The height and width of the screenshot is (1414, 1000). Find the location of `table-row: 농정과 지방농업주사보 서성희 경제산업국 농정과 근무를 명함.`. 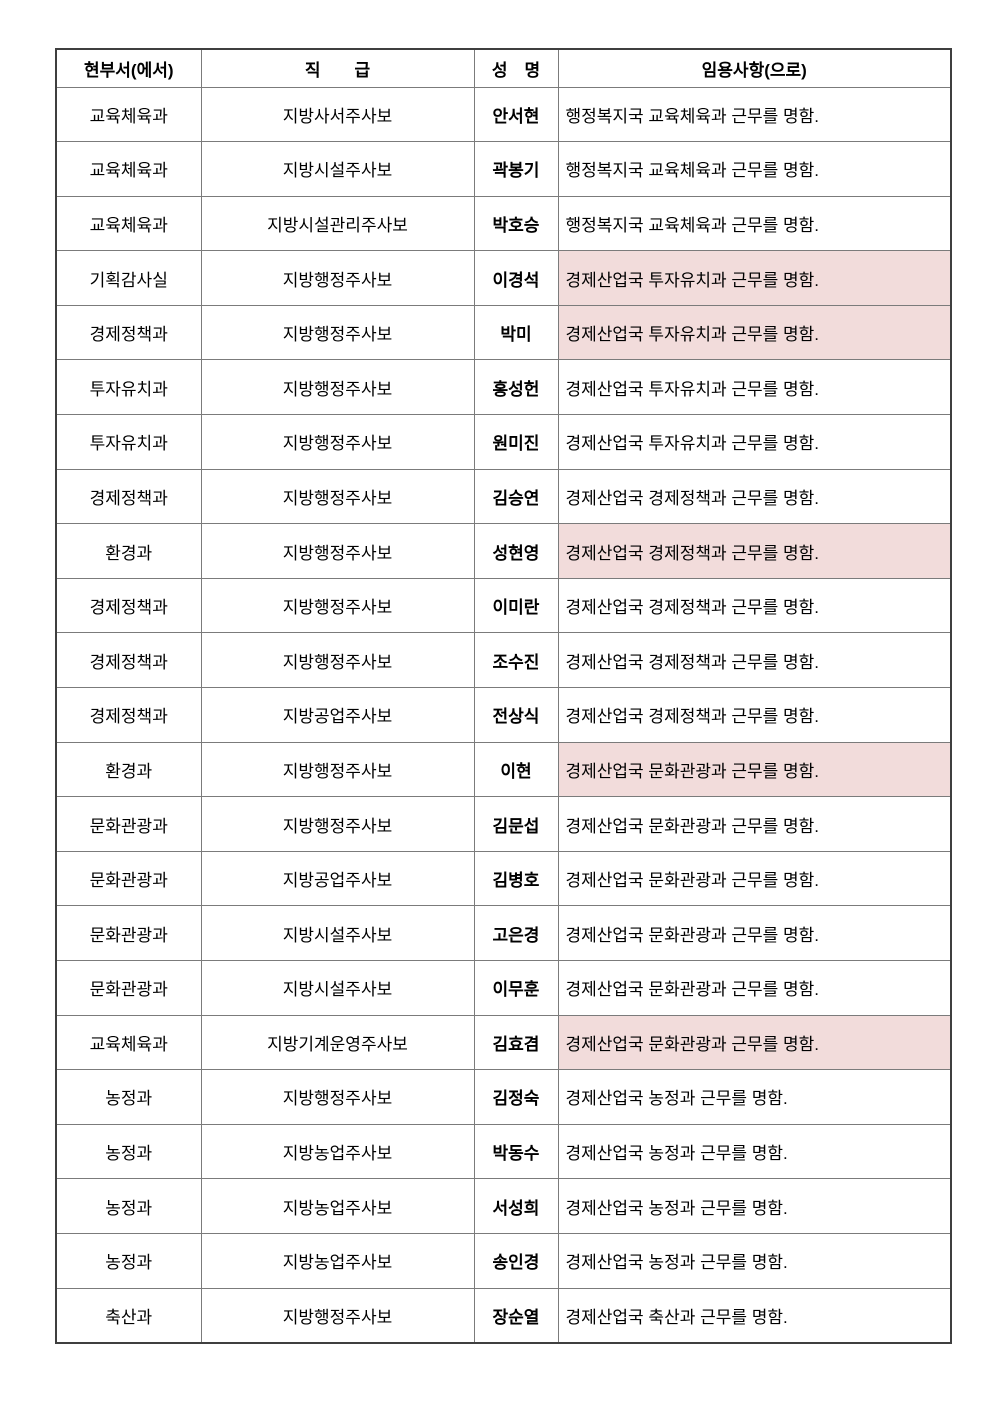

table-row: 농정과 지방농업주사보 서성희 경제산업국 농정과 근무를 명함. is located at coordinates (503, 1206).